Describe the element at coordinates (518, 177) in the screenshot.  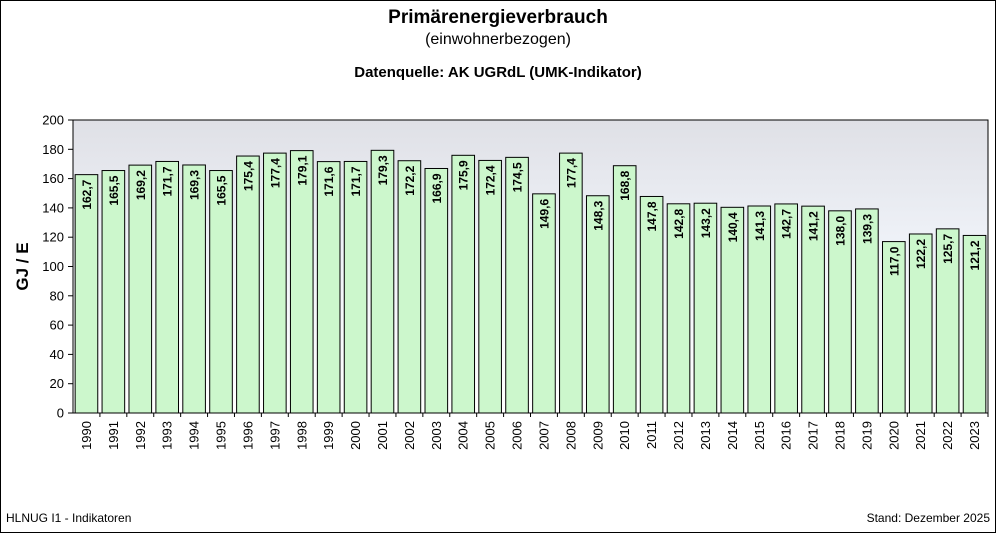
I see `bar-value-label: 174,5` at that location.